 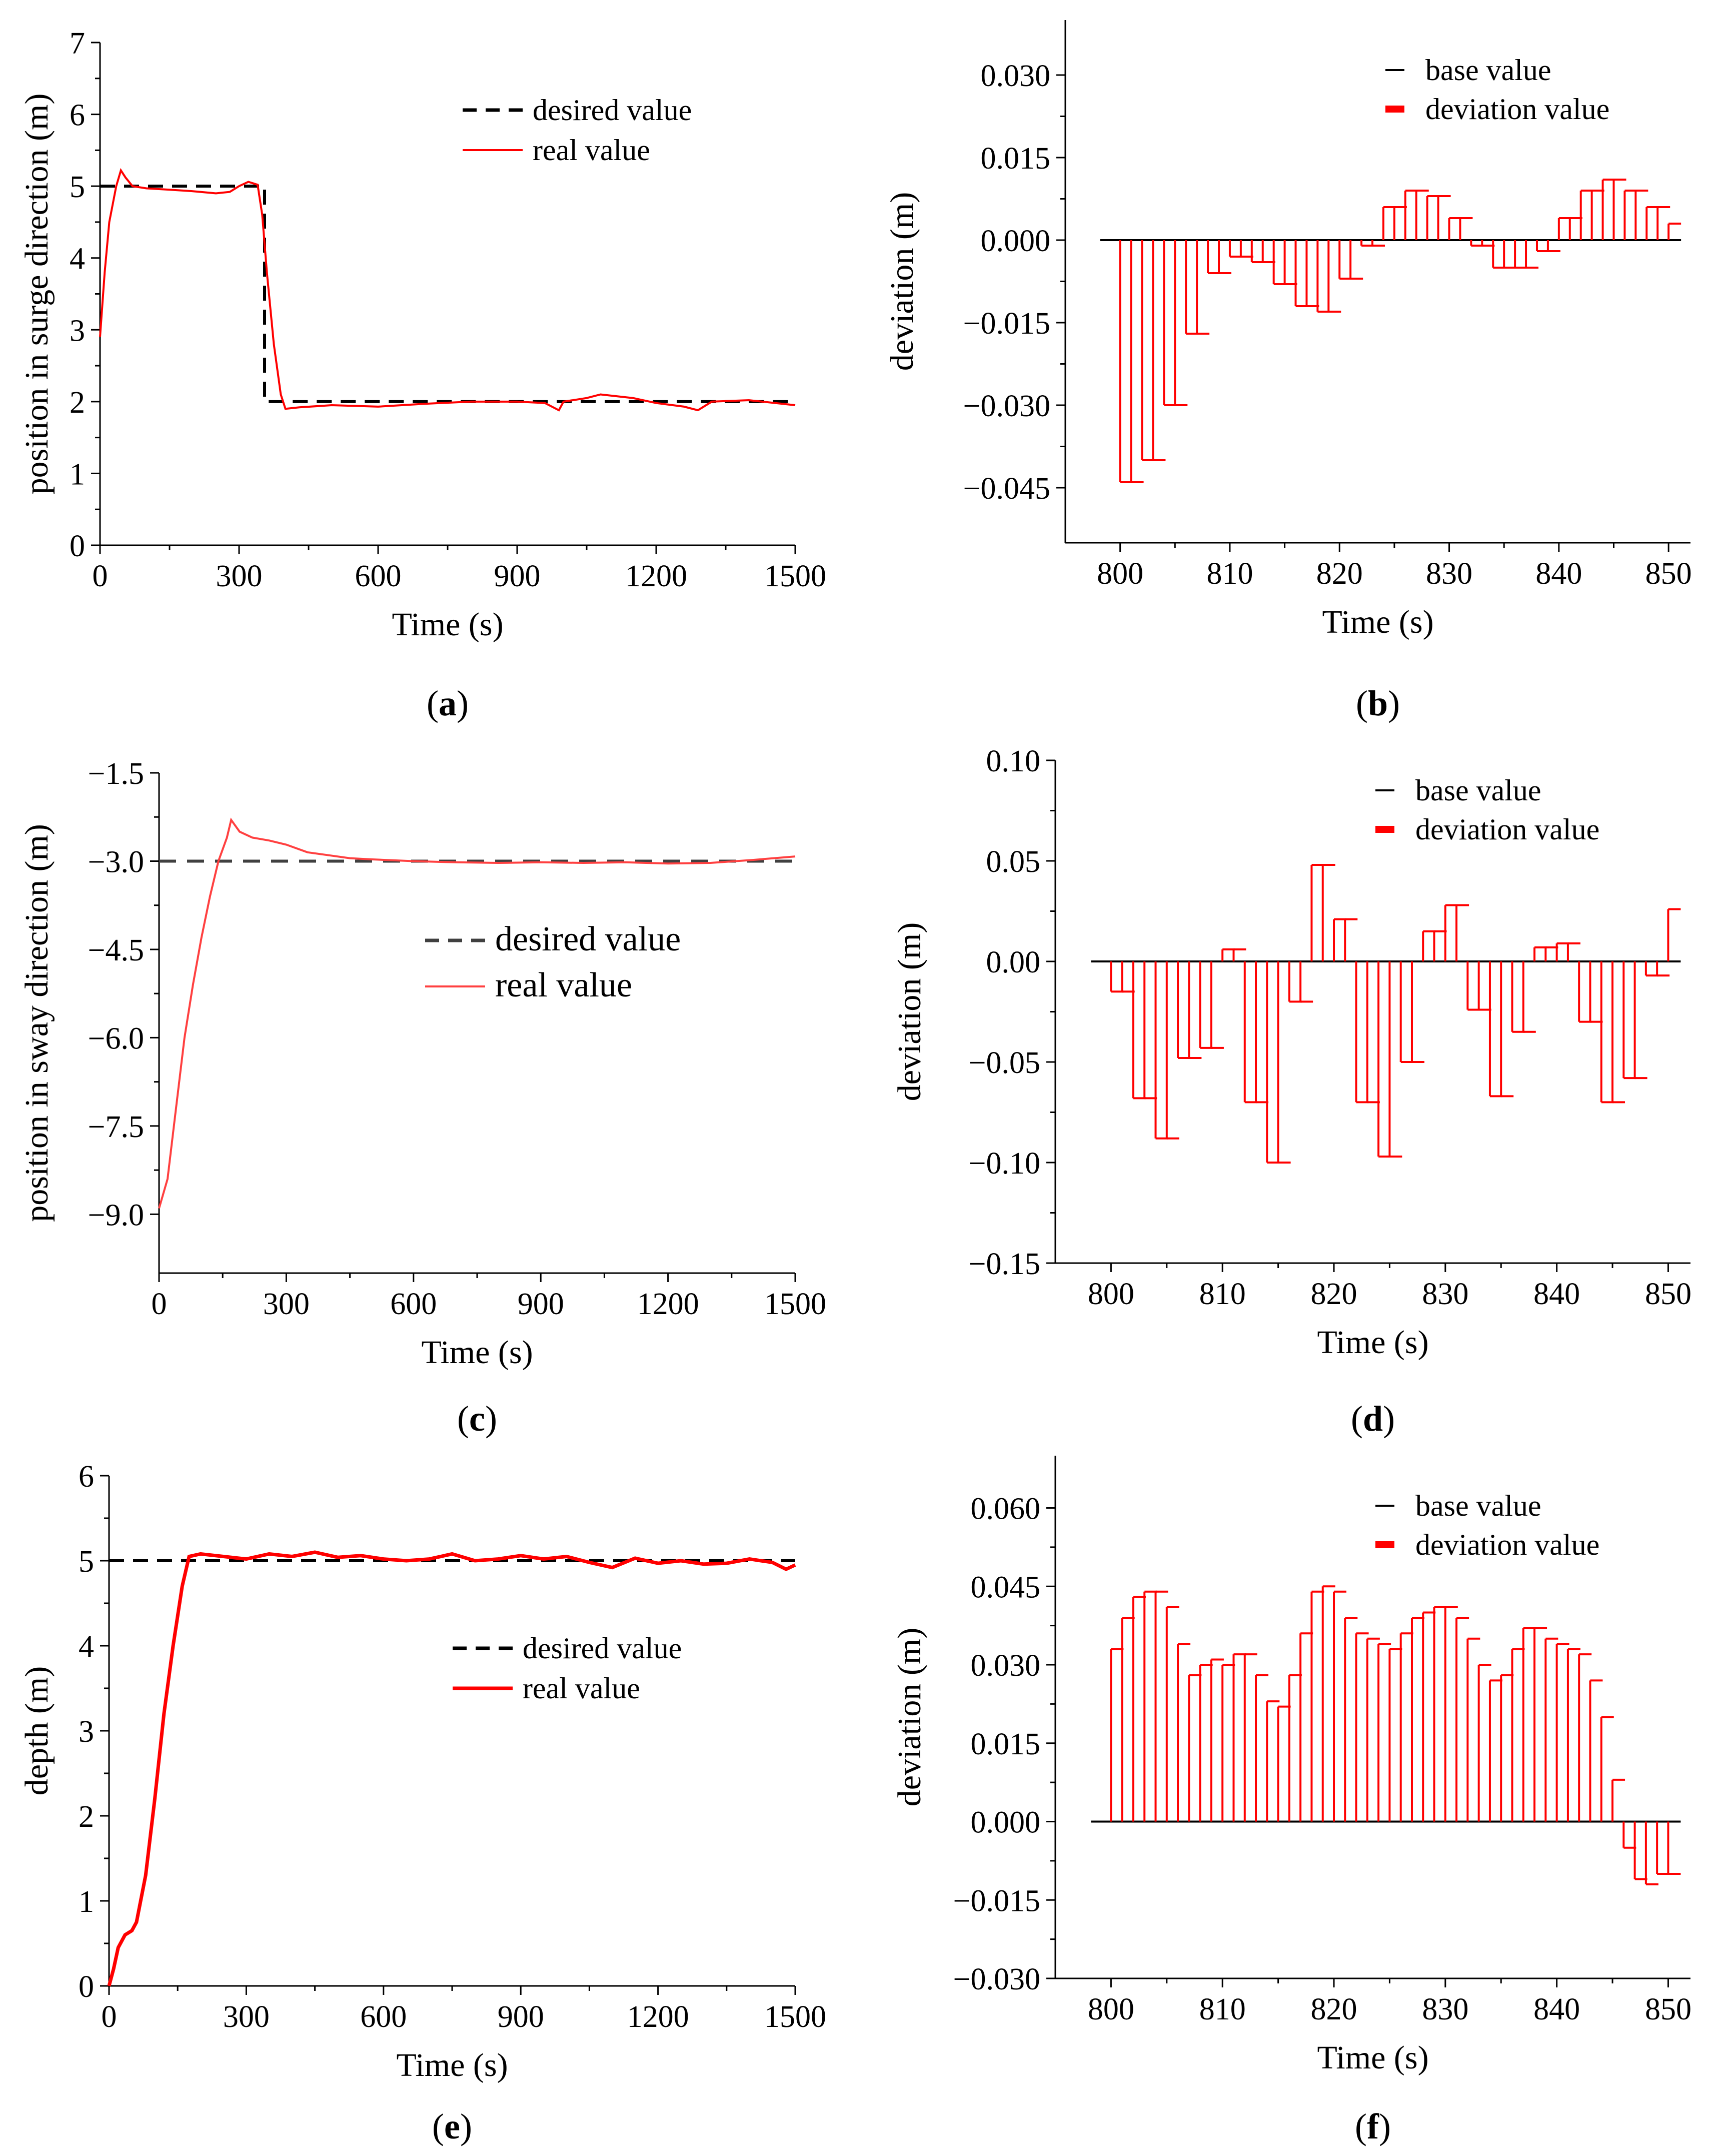 I want to click on caption-letter: f, so click(x=1373, y=2126).